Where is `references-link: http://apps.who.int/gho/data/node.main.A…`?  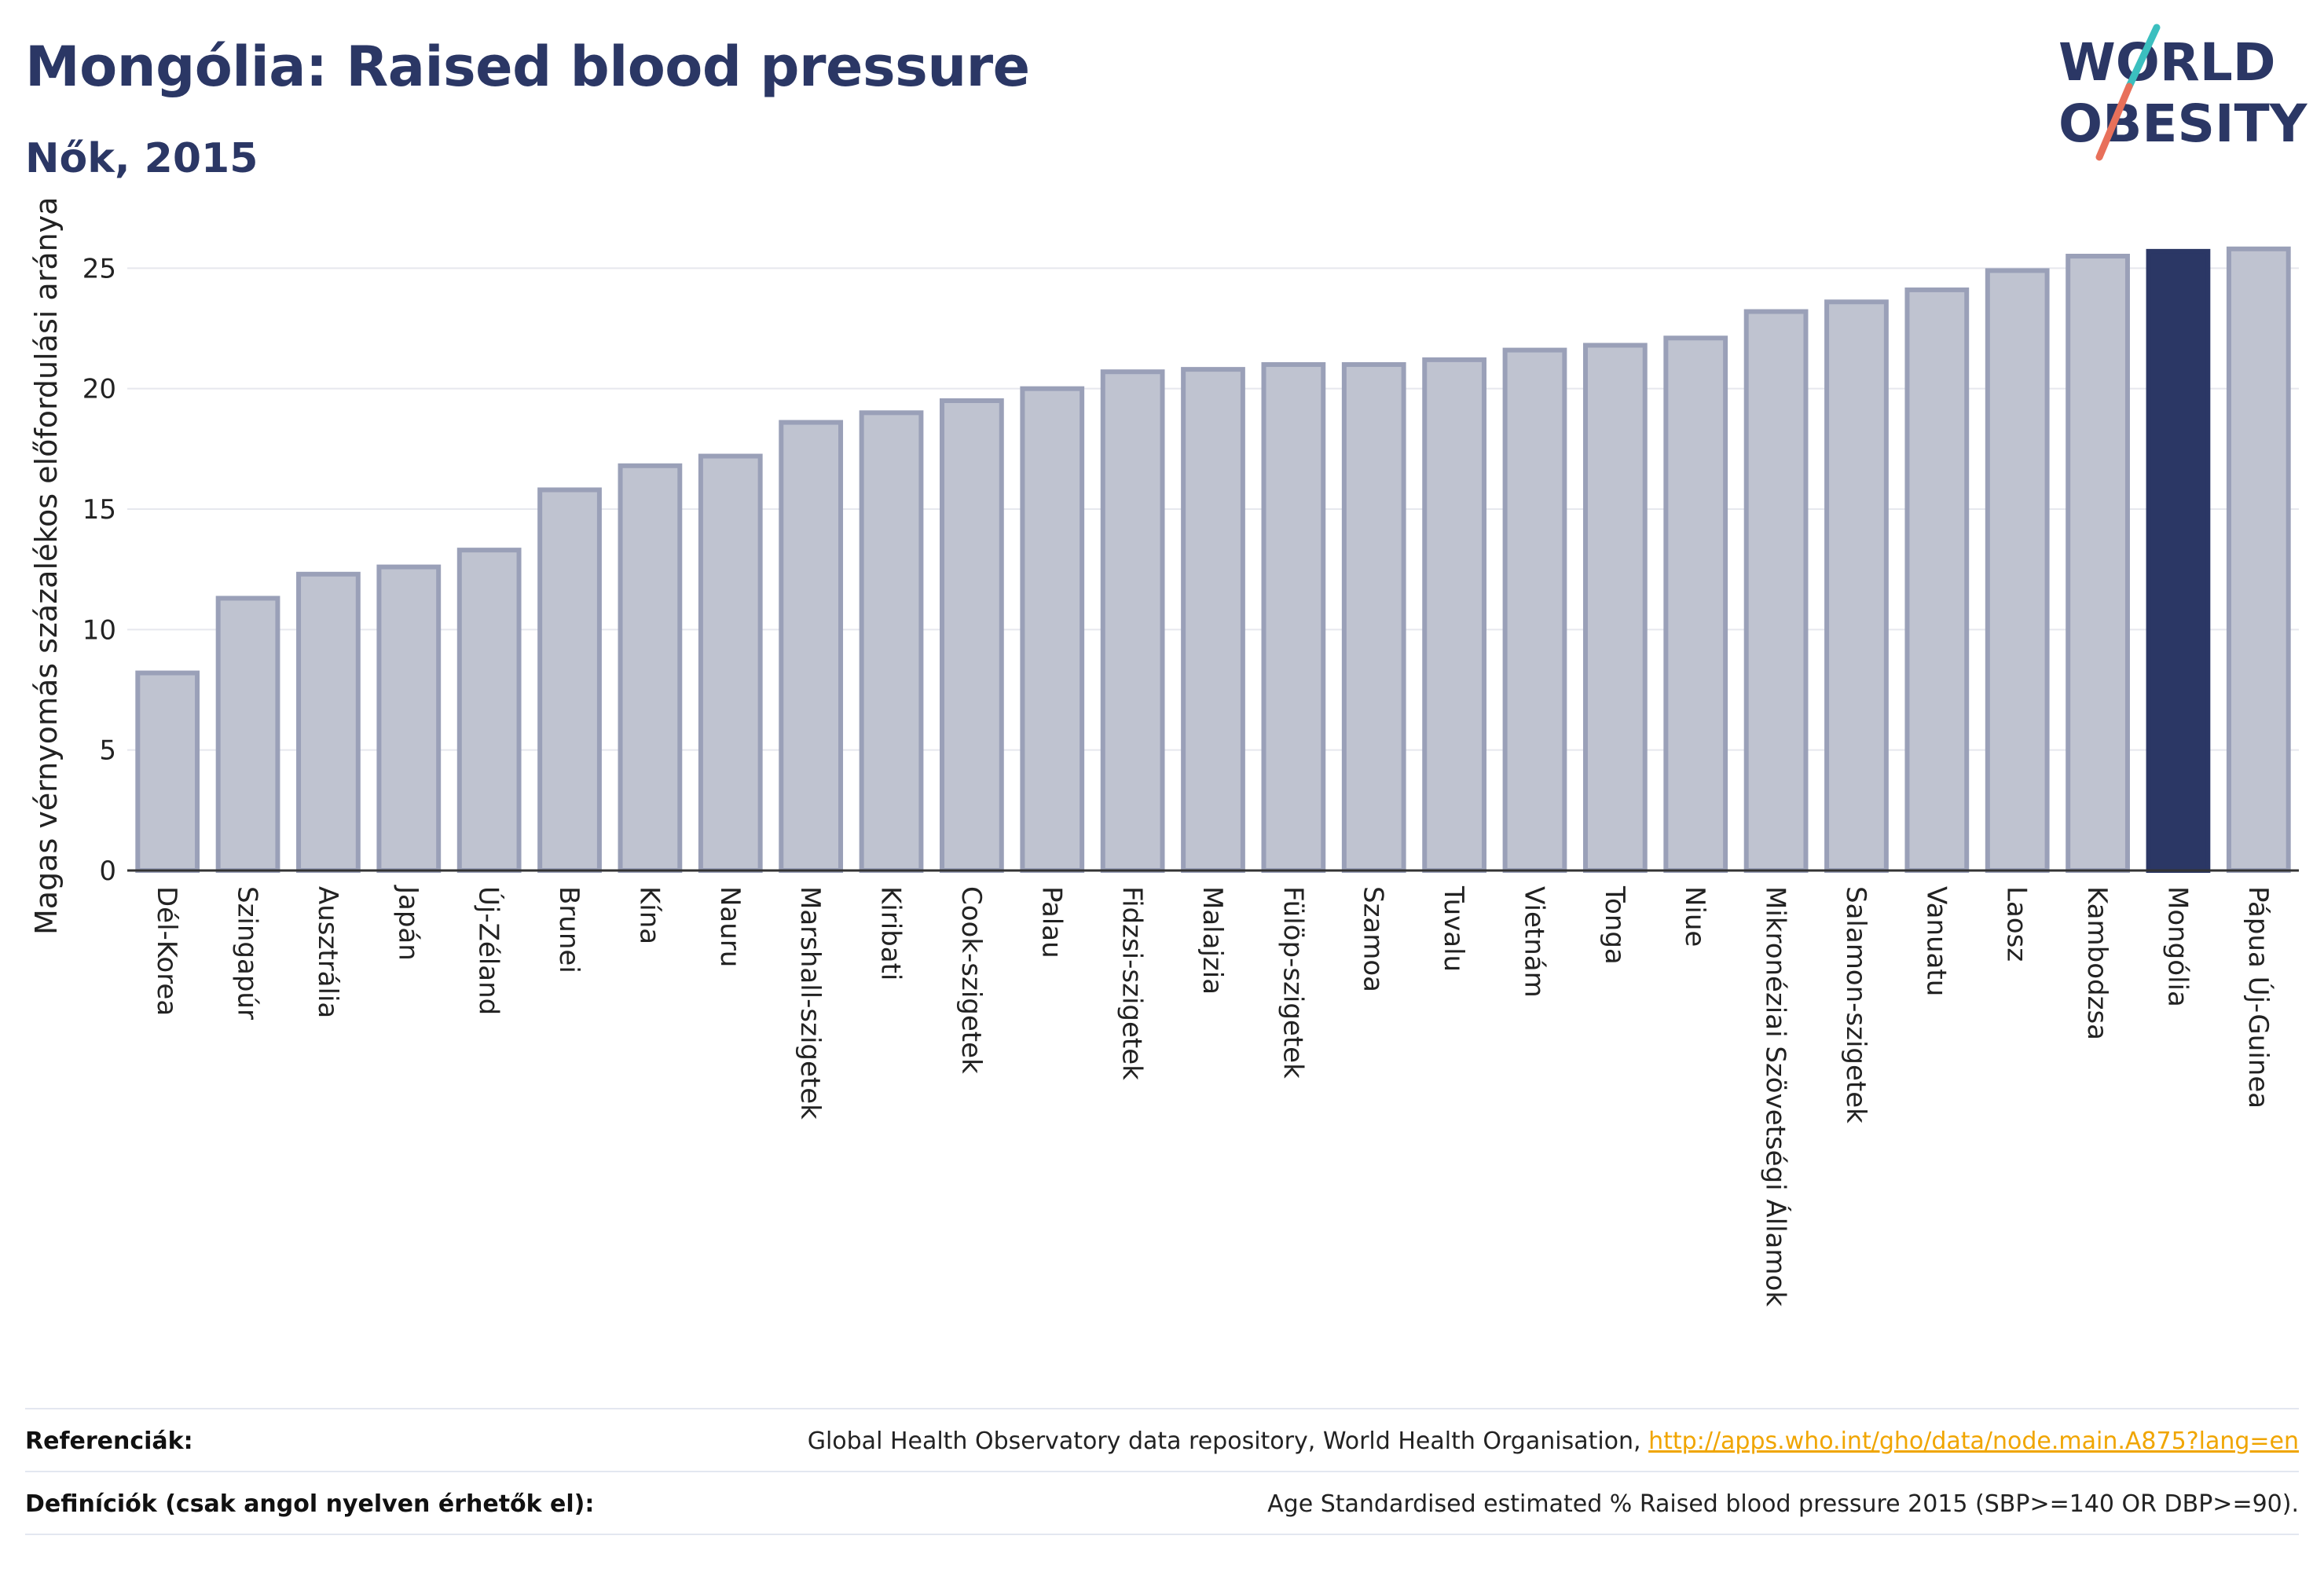
references-link: http://apps.who.int/gho/data/node.main.A… is located at coordinates (1973, 1441).